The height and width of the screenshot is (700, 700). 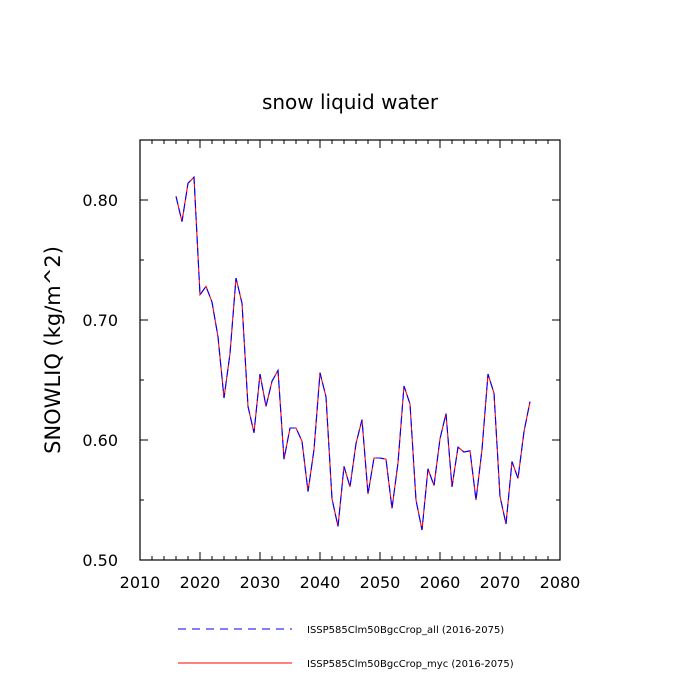 I want to click on x-tick-label: 2030, so click(x=260, y=582).